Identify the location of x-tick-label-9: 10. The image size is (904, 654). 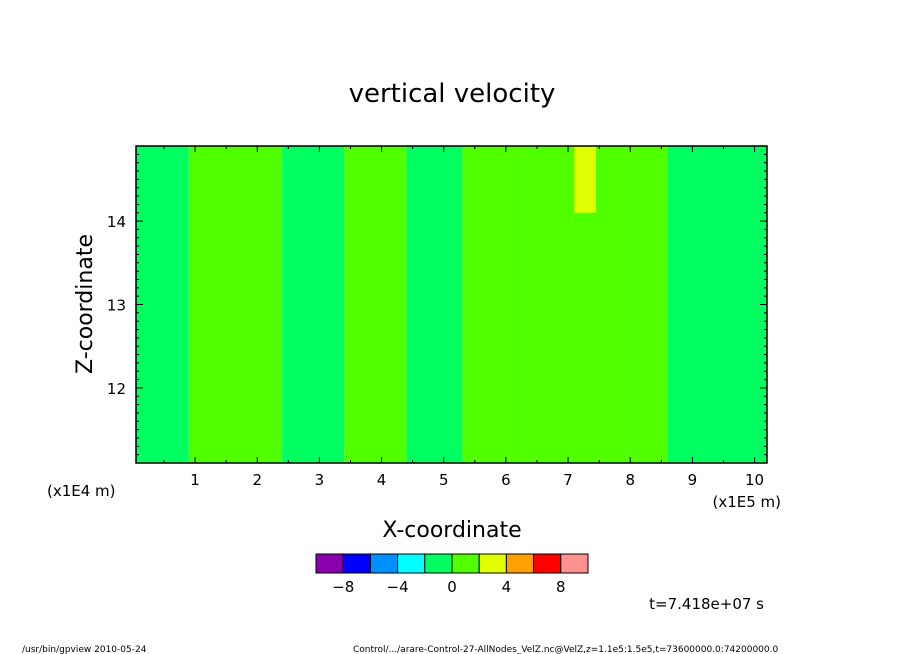
(754, 480).